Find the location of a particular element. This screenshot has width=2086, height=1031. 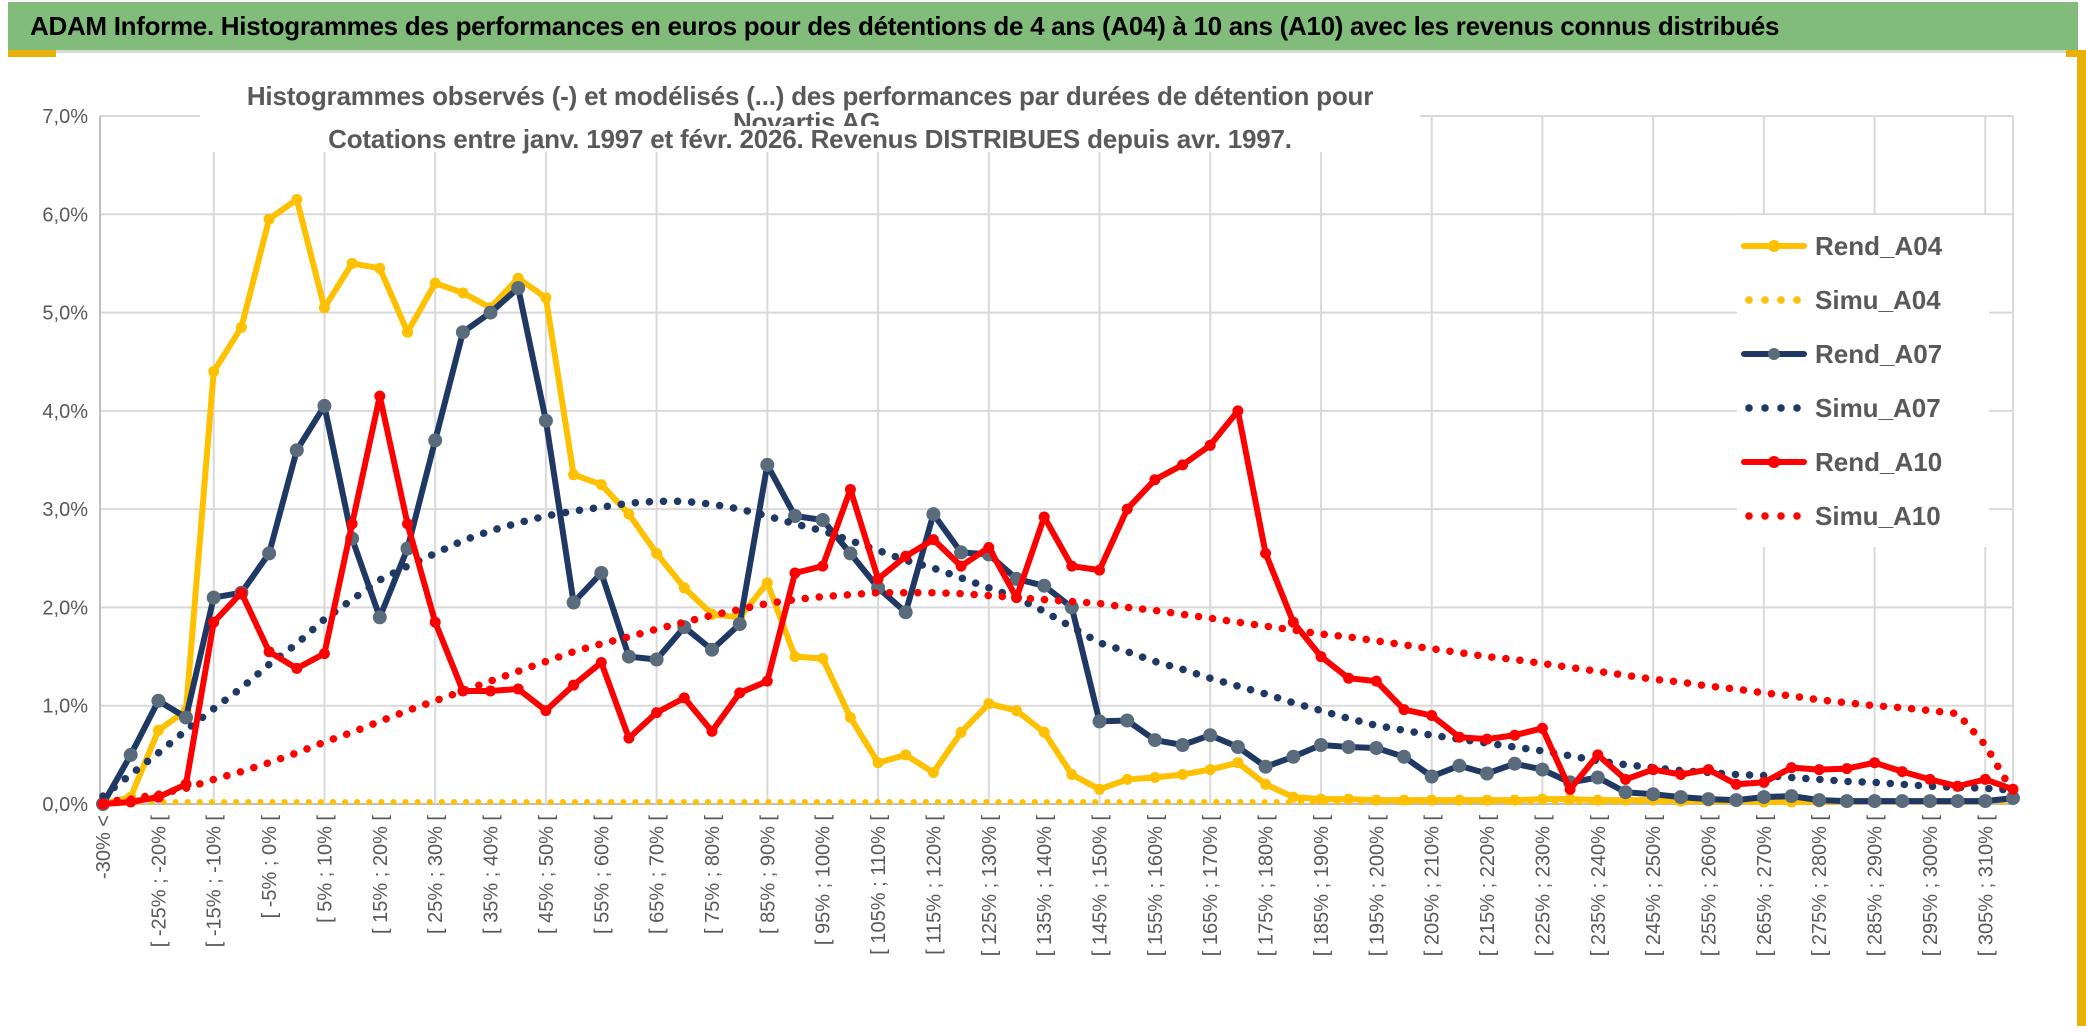

gold-accent-right is located at coordinates (2076, 53).